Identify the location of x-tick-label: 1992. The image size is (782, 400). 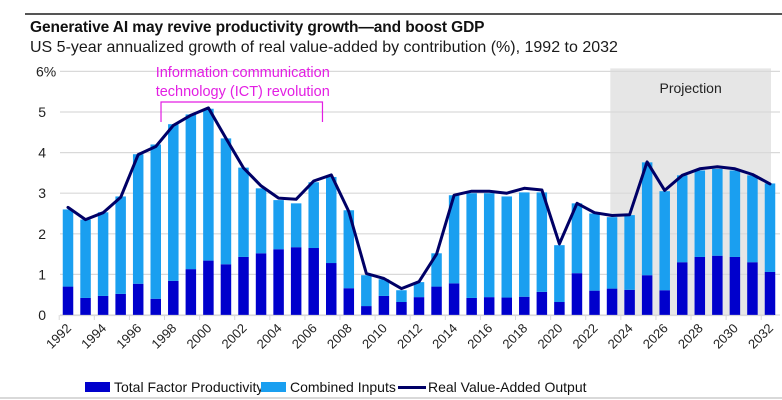
(58, 336).